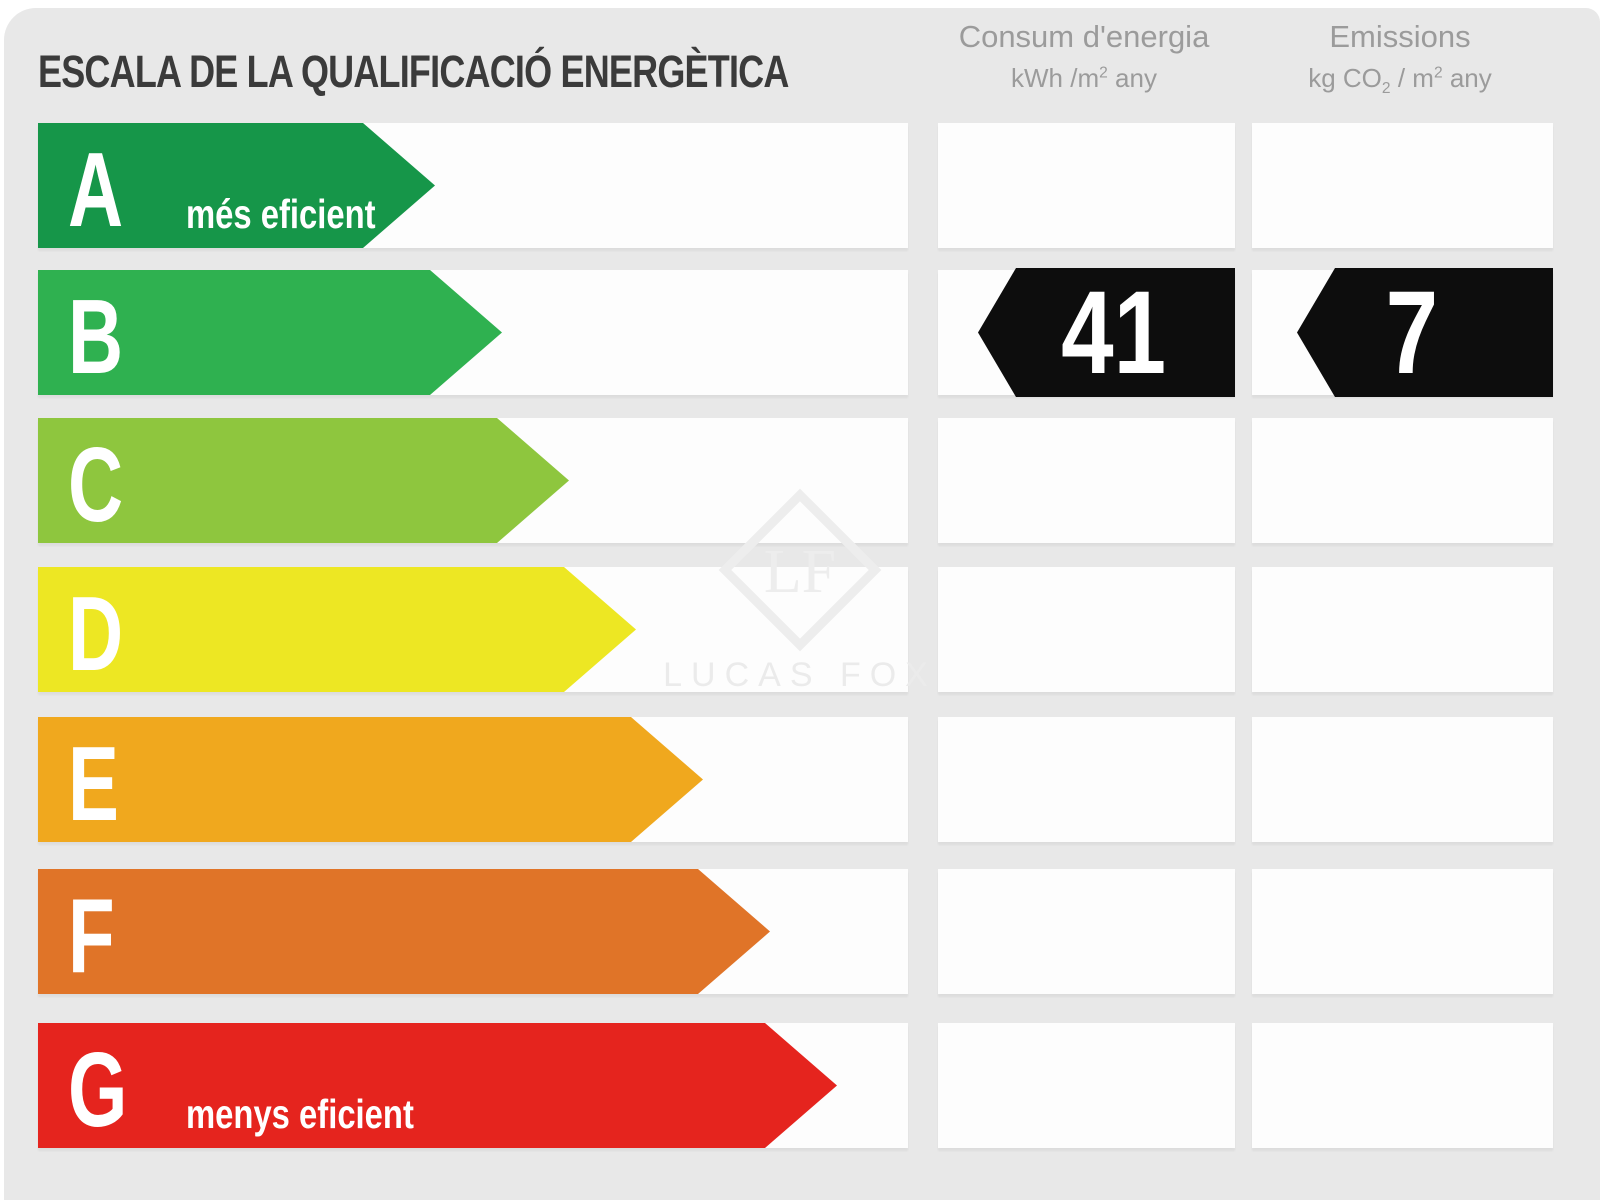 This screenshot has height=1200, width=1600. What do you see at coordinates (370, 779) in the screenshot?
I see `rating-arrow: E` at bounding box center [370, 779].